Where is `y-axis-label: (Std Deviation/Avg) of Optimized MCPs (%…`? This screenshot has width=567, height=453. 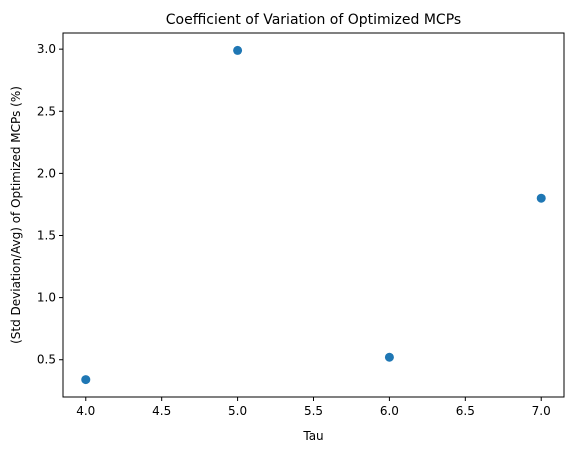
y-axis-label: (Std Deviation/Avg) of Optimized MCPs (%… is located at coordinates (16, 215).